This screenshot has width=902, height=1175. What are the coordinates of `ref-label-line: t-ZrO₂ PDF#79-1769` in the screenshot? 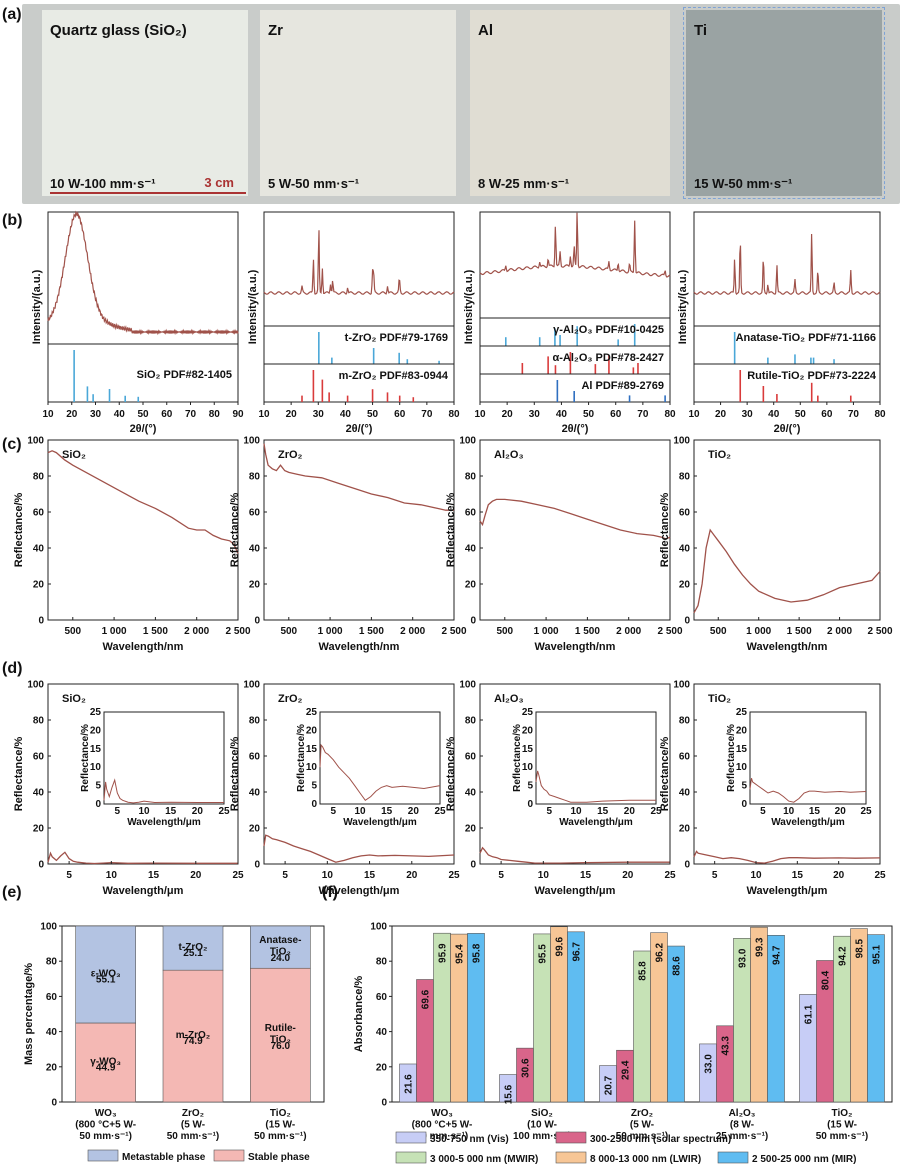 It's located at (396, 338).